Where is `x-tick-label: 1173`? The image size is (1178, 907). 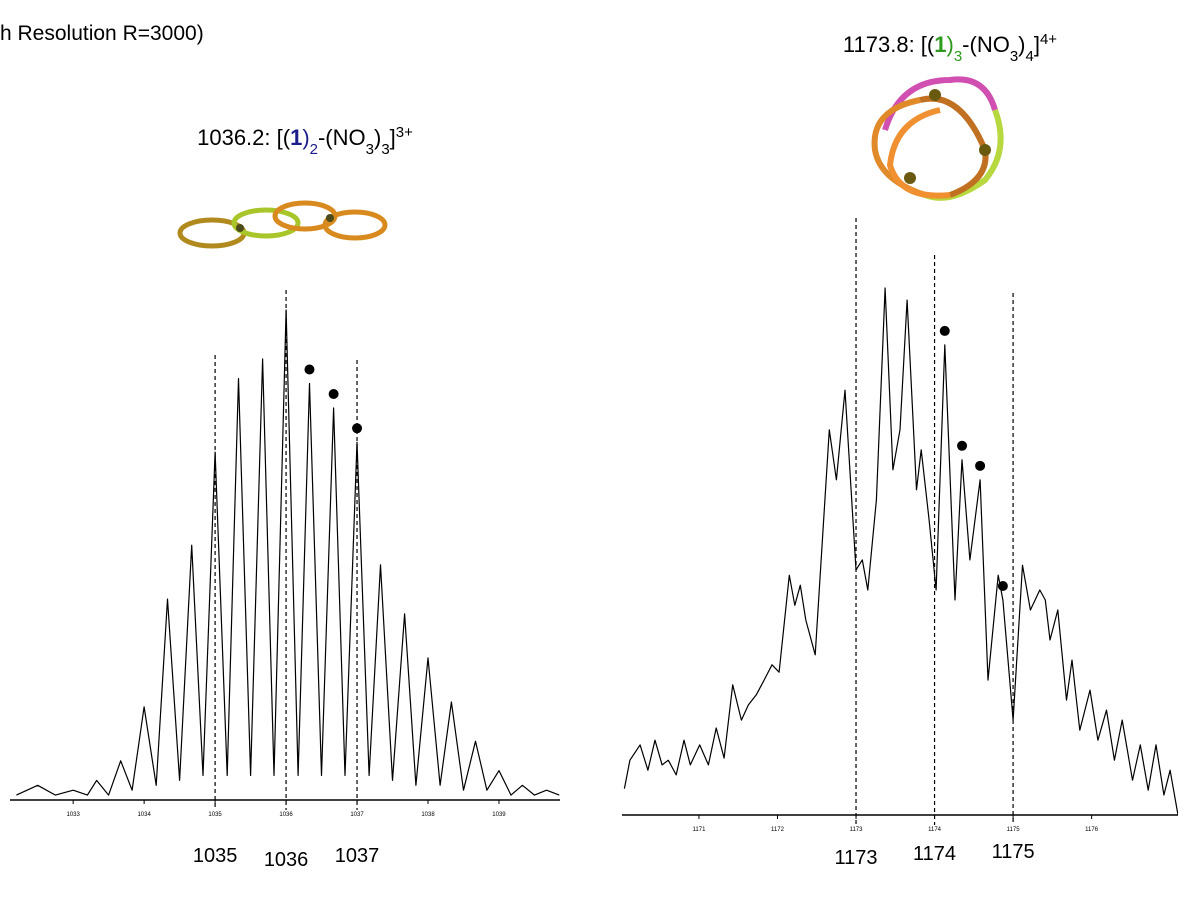
x-tick-label: 1173 is located at coordinates (857, 830).